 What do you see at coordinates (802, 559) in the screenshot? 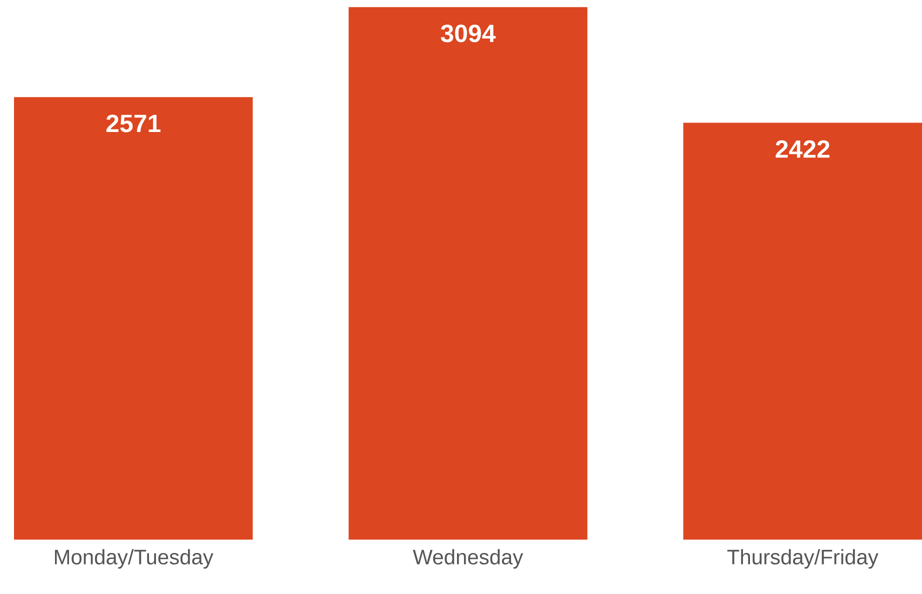
I see `x-tick-label: Thursday/Friday` at bounding box center [802, 559].